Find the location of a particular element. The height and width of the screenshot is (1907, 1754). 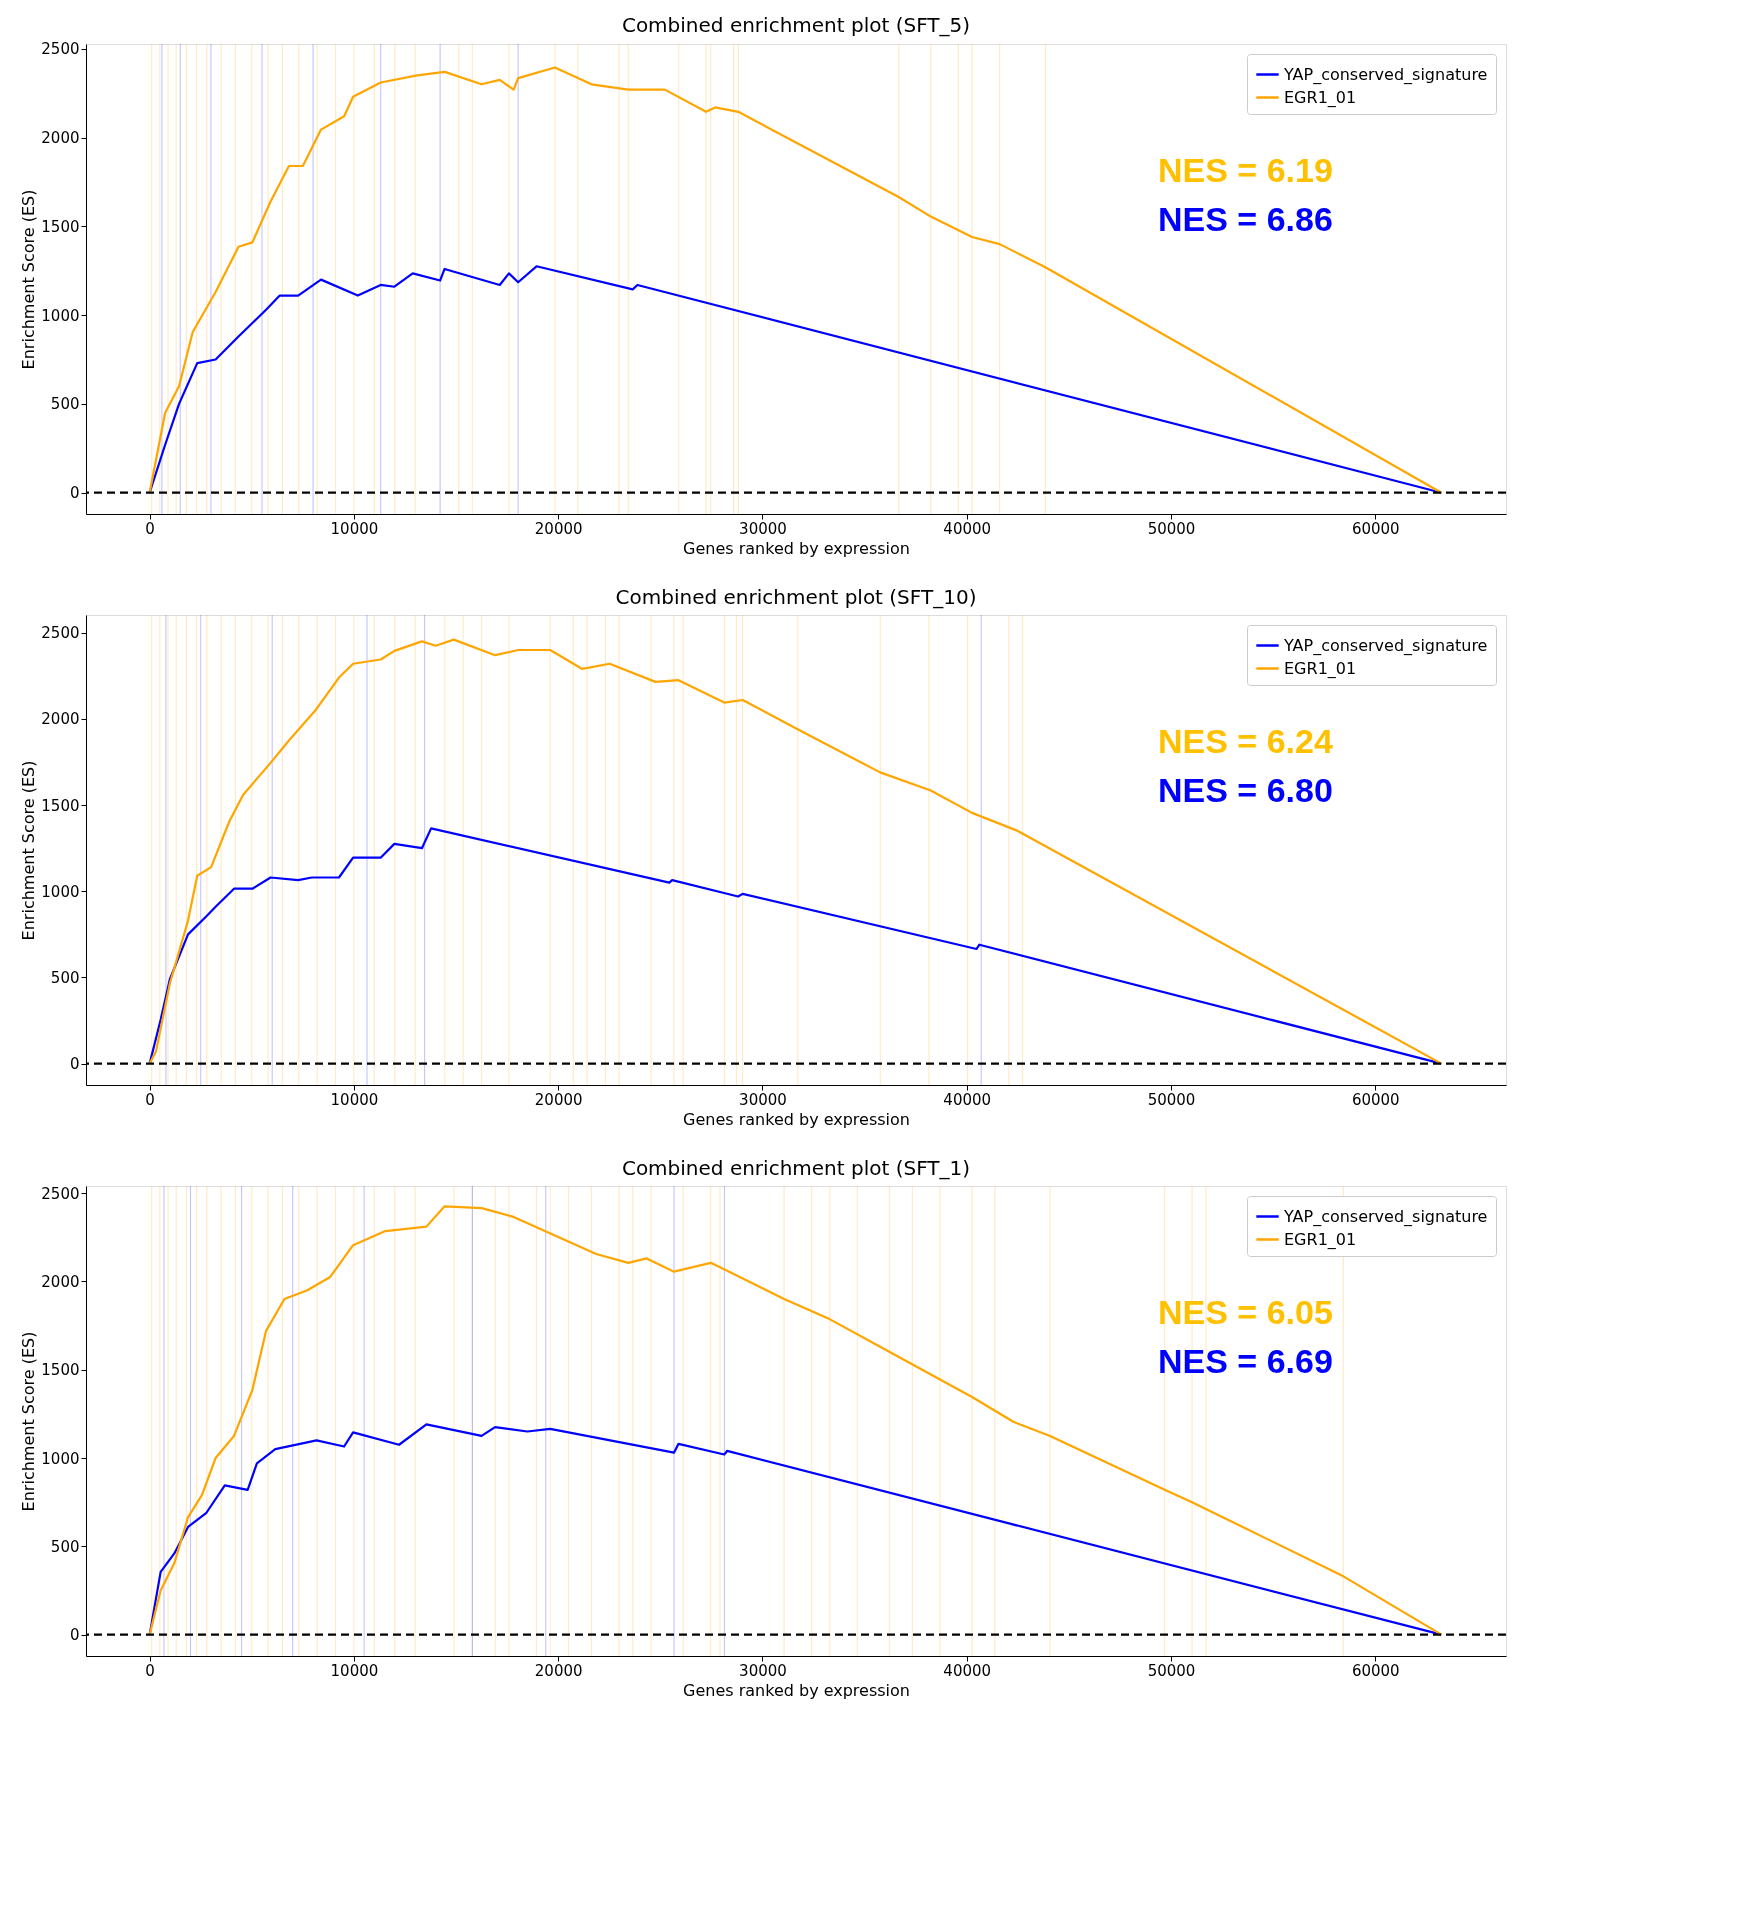

annotation: NES = 6.86 is located at coordinates (1245, 219).